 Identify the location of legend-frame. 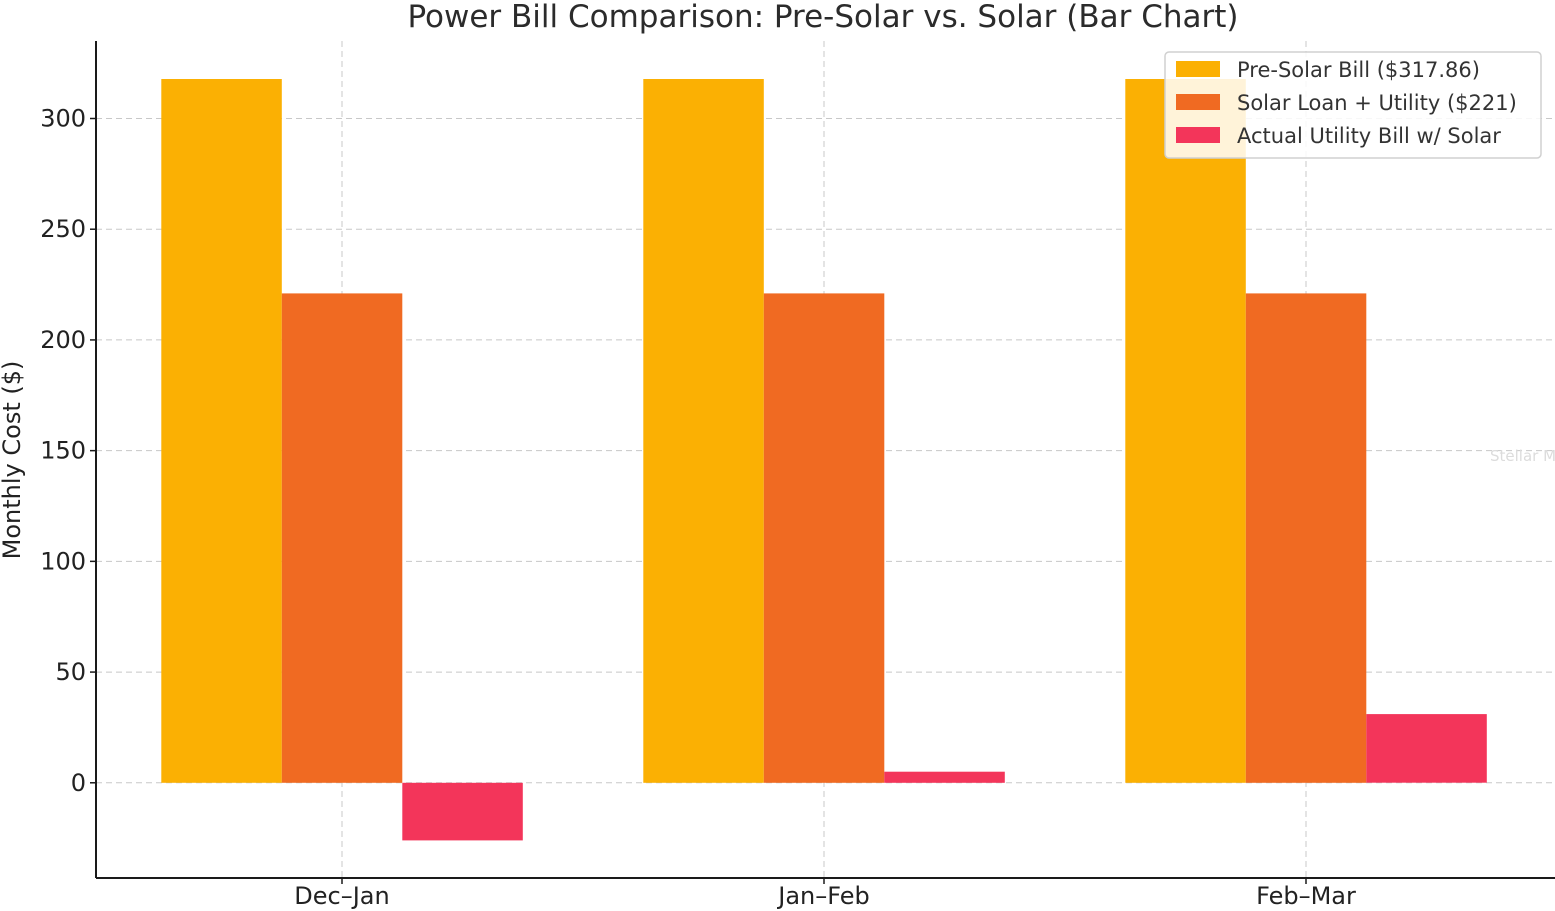
(1353, 105).